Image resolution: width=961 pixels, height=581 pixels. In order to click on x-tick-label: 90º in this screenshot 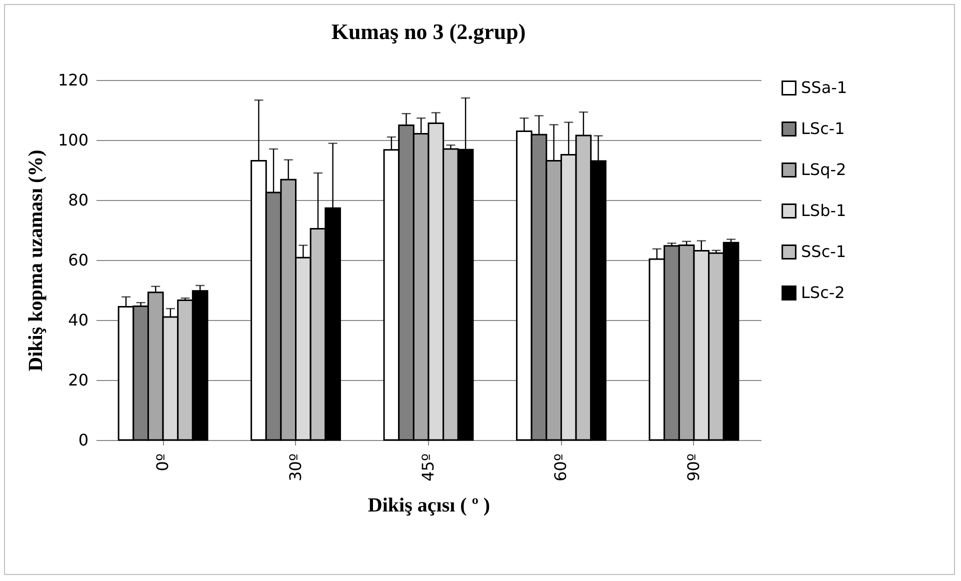, I will do `click(693, 468)`.